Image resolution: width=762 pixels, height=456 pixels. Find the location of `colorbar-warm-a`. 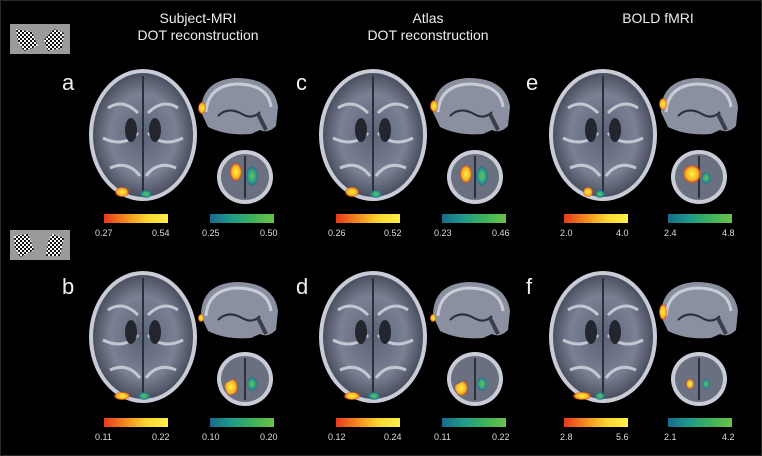

colorbar-warm-a is located at coordinates (136, 218).